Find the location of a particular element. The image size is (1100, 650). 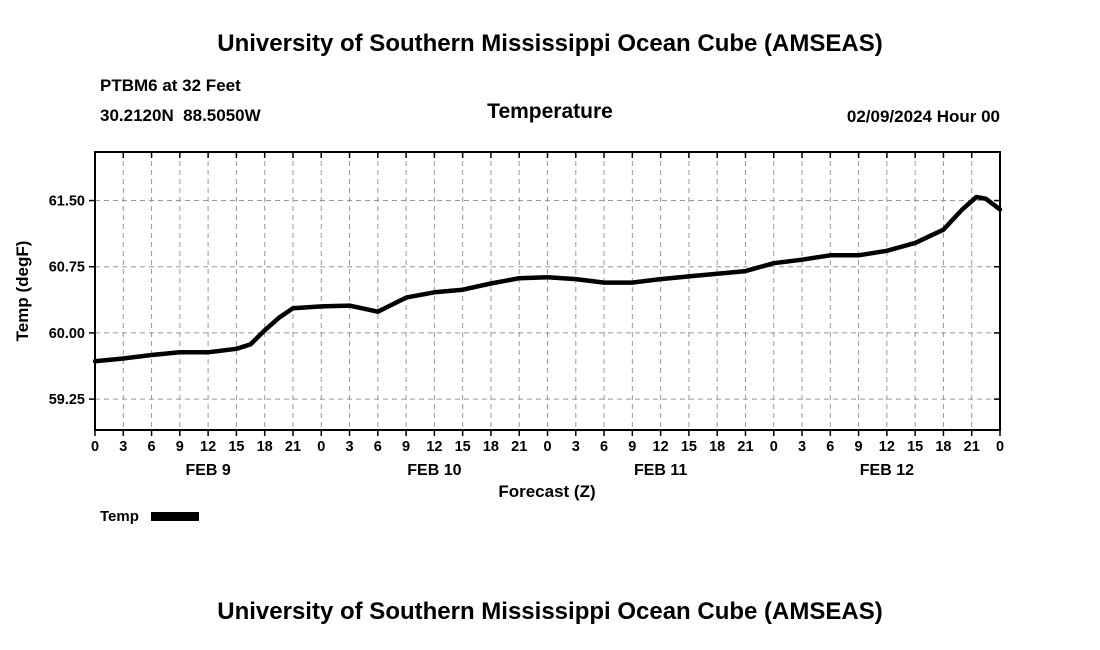

day-label: FEB 11 is located at coordinates (660, 470).